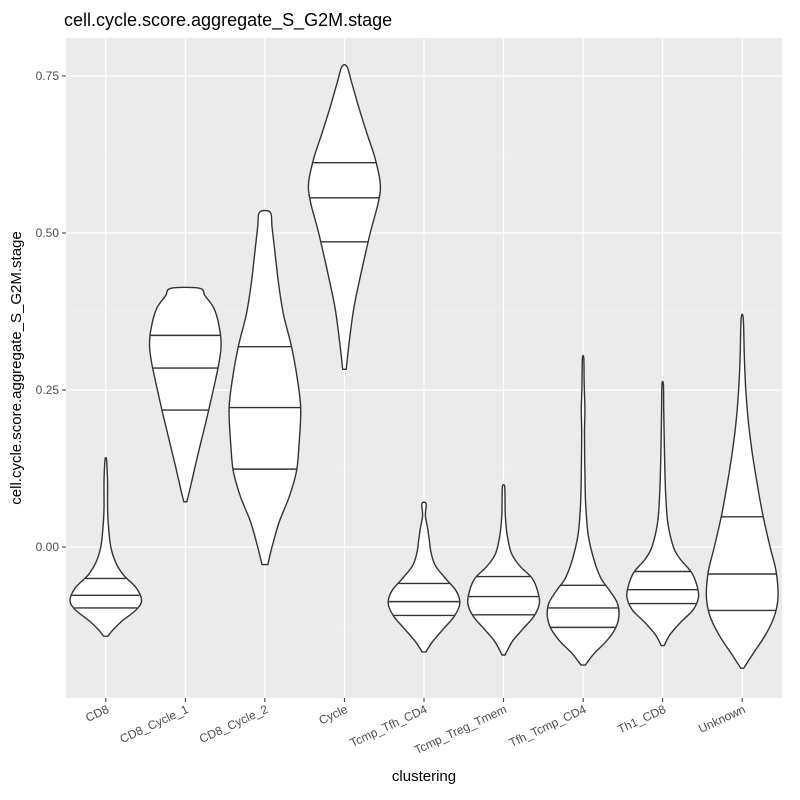  I want to click on x-tick-label: Unknown, so click(721, 719).